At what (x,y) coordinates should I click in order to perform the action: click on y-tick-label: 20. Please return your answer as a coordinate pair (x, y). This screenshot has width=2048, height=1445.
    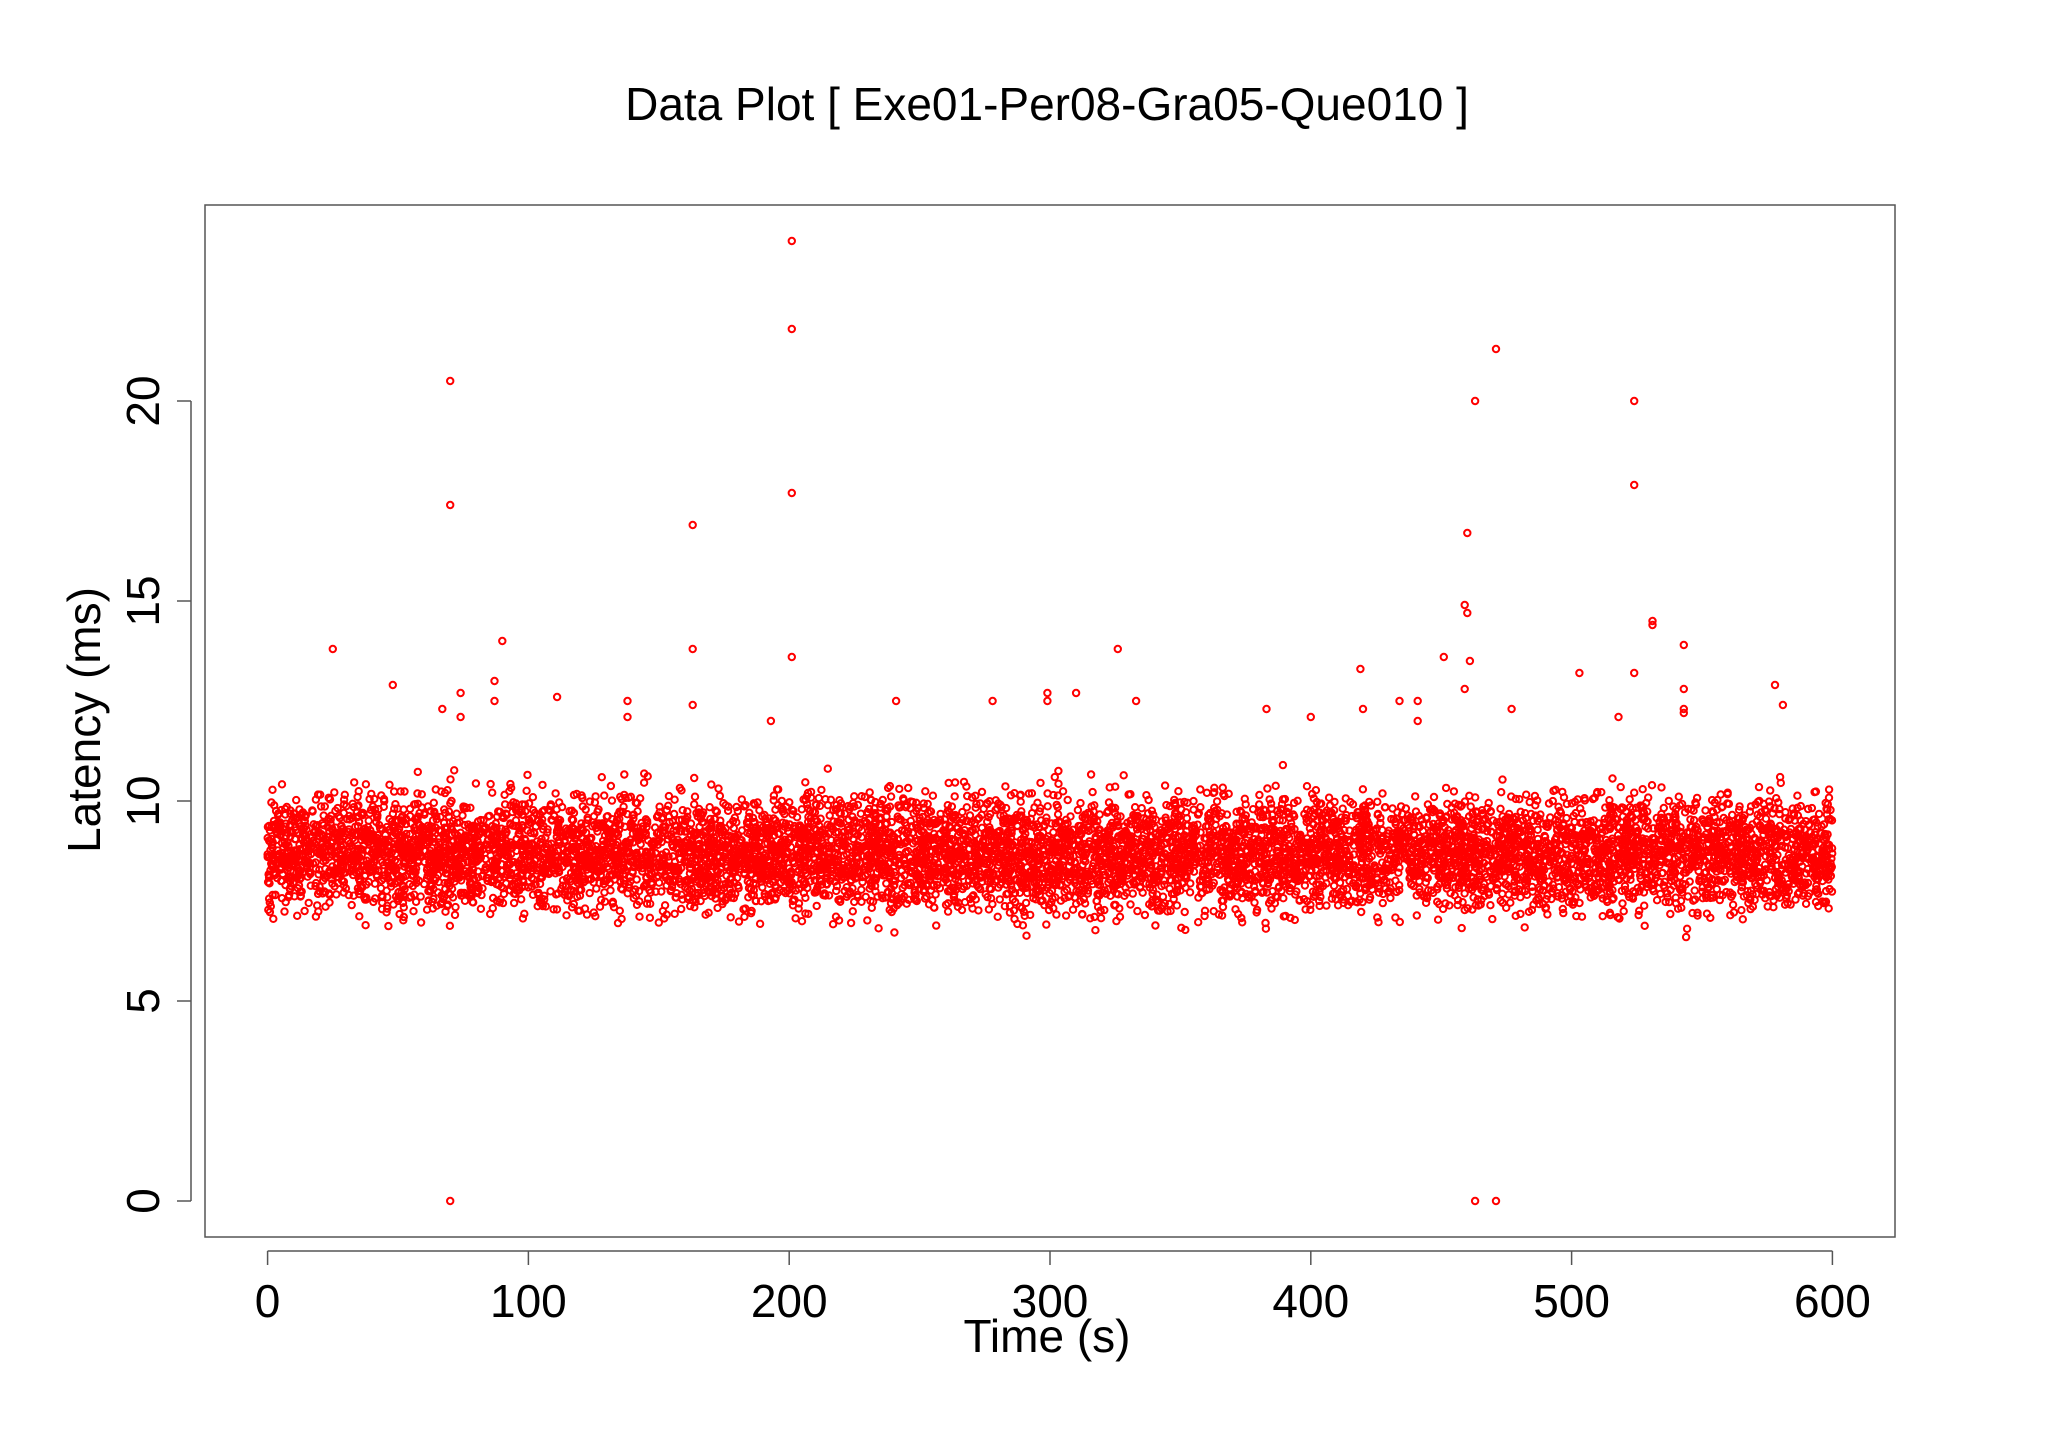
    Looking at the image, I should click on (143, 400).